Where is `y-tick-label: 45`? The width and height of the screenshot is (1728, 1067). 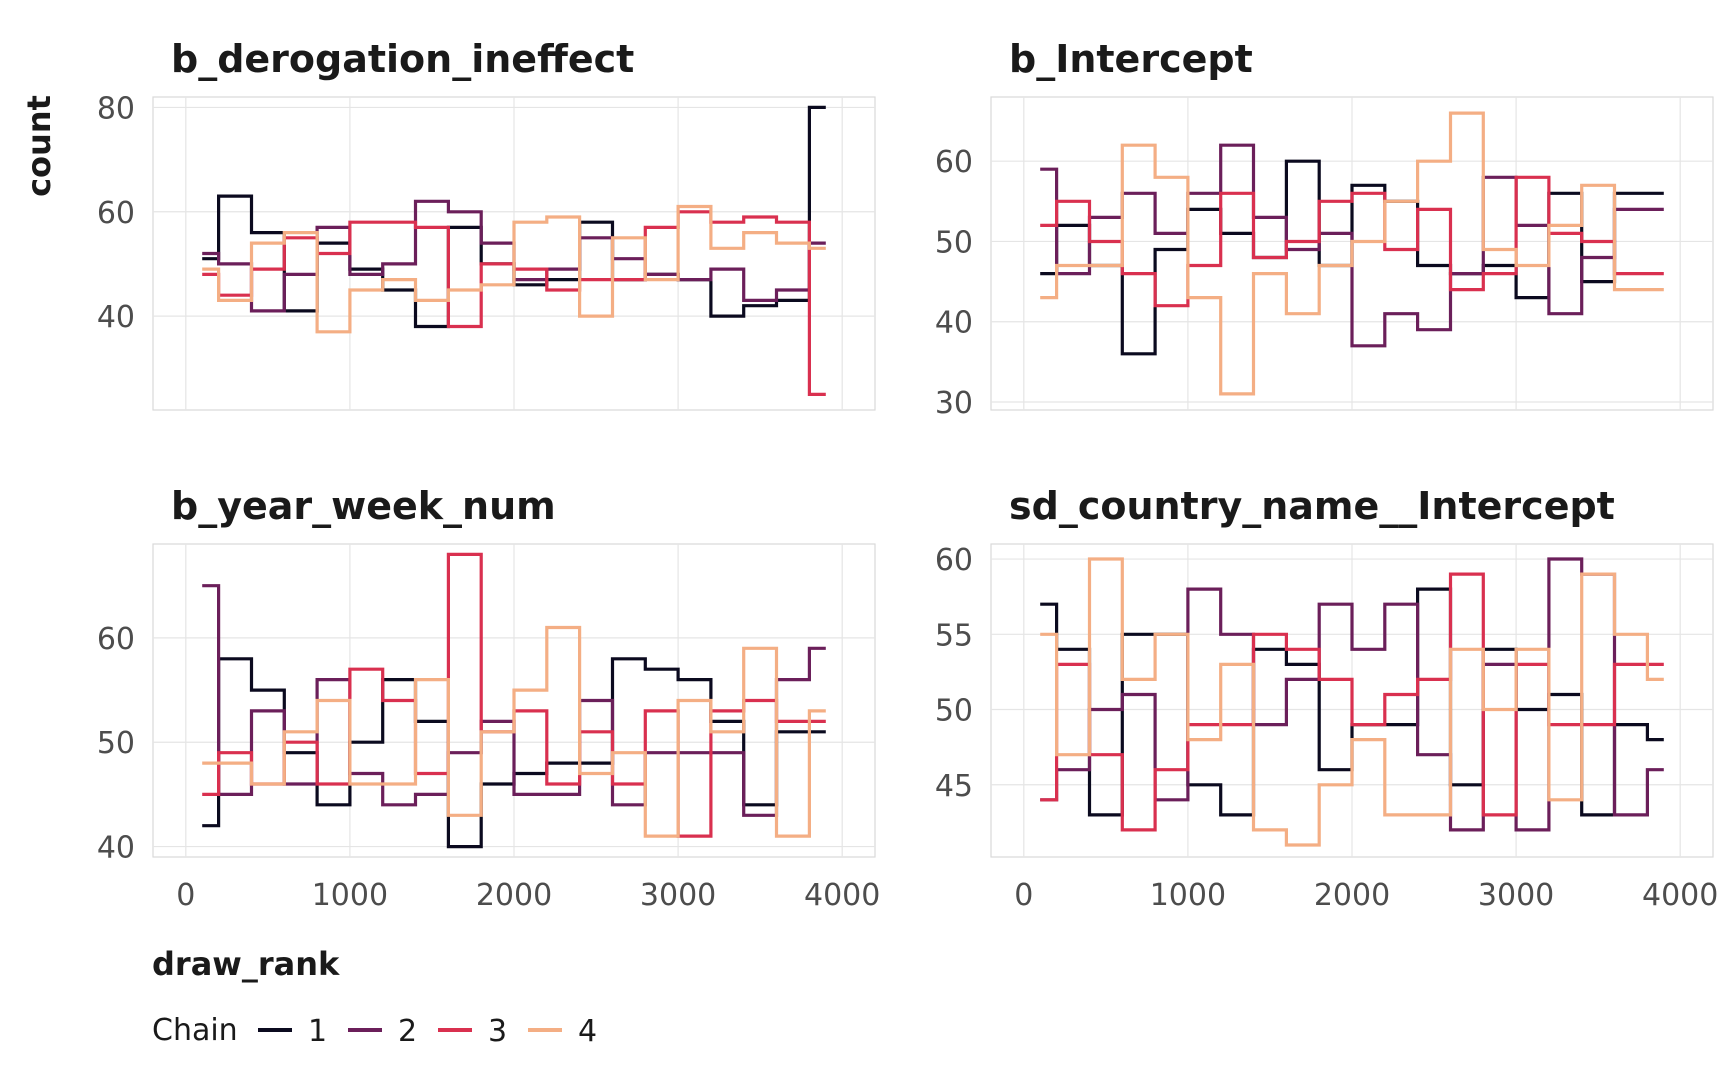 y-tick-label: 45 is located at coordinates (954, 786).